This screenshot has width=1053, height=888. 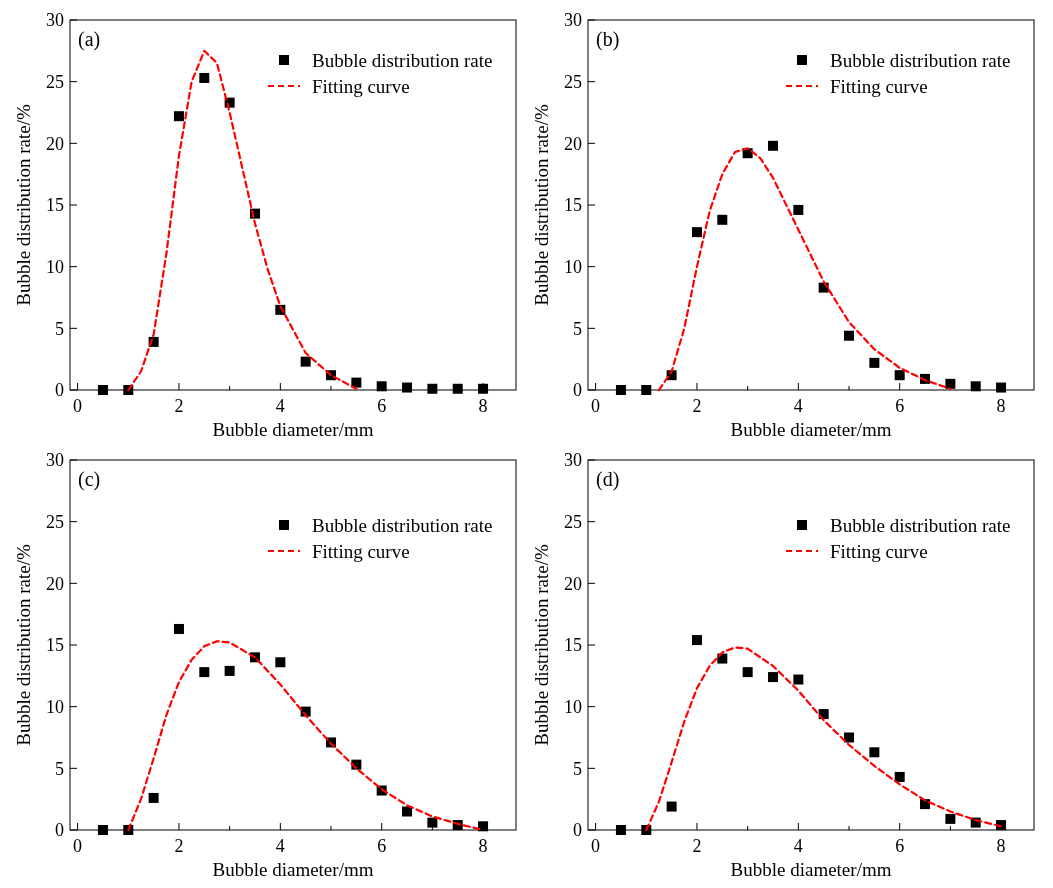 I want to click on annotation: (c), so click(x=89, y=479).